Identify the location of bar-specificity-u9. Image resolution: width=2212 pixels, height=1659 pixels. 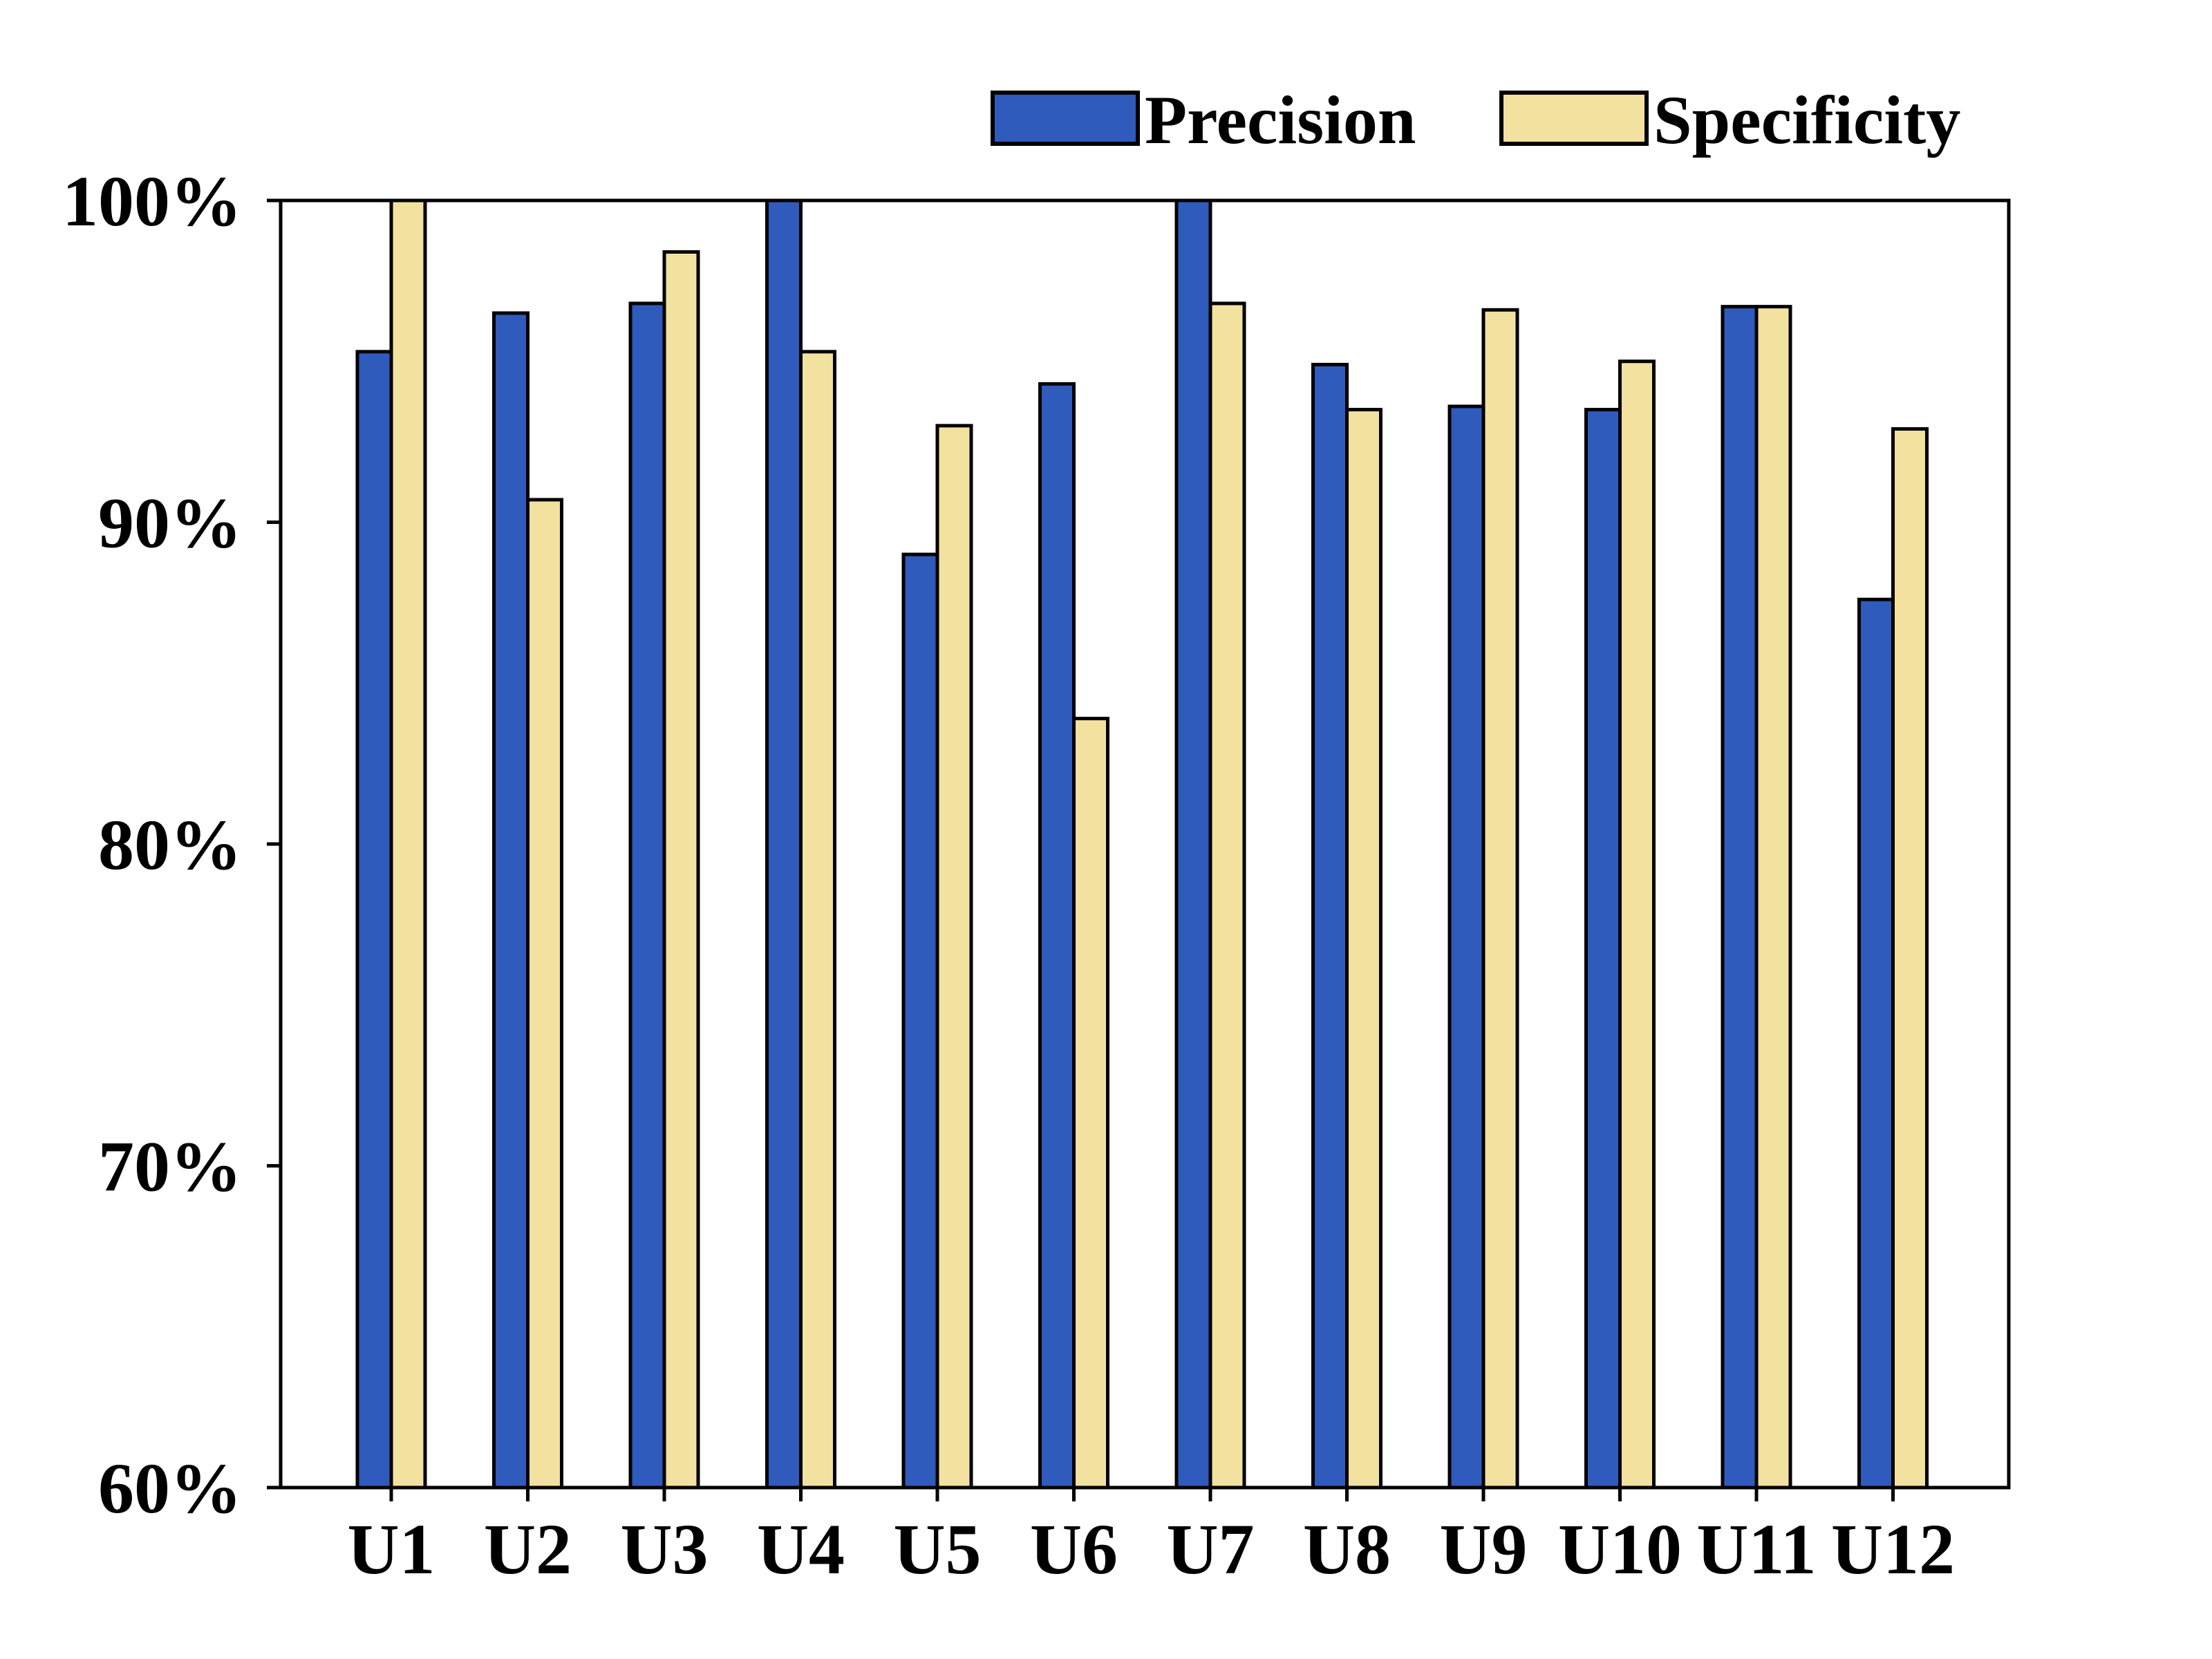
(1500, 899).